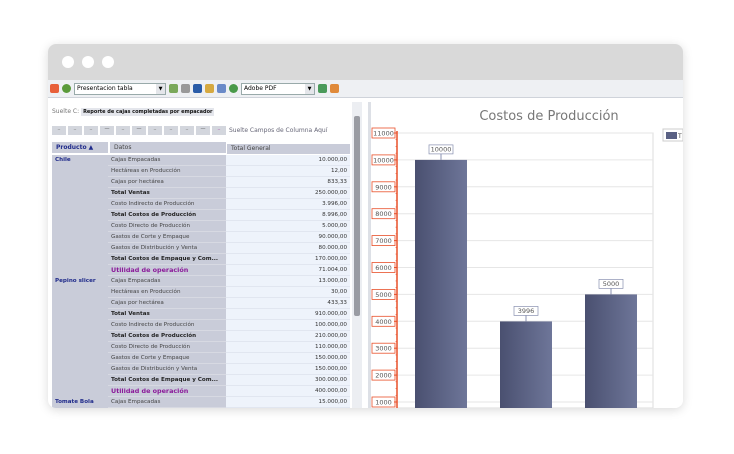 Image resolution: width=734 pixels, height=454 pixels. I want to click on refresh-icon, so click(66, 88).